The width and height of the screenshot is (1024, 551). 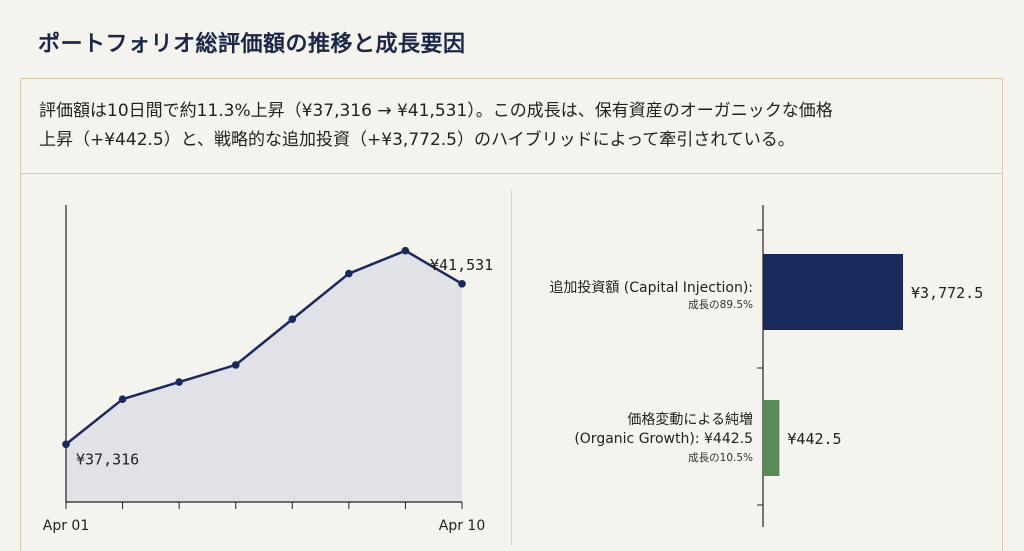 I want to click on end-value-label: ¥41,531, so click(x=461, y=265).